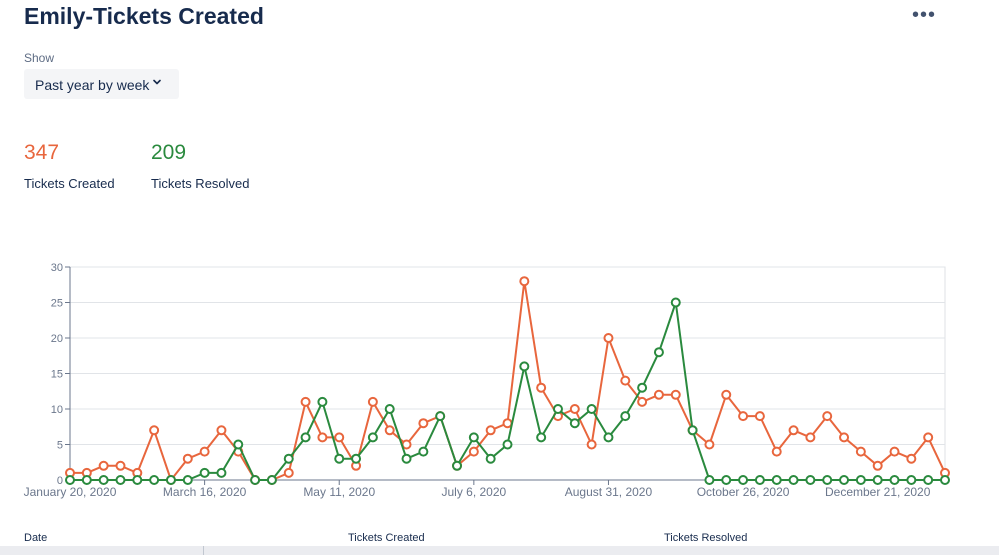 Image resolution: width=999 pixels, height=555 pixels. What do you see at coordinates (609, 492) in the screenshot?
I see `x-tick-label: August 31, 2020` at bounding box center [609, 492].